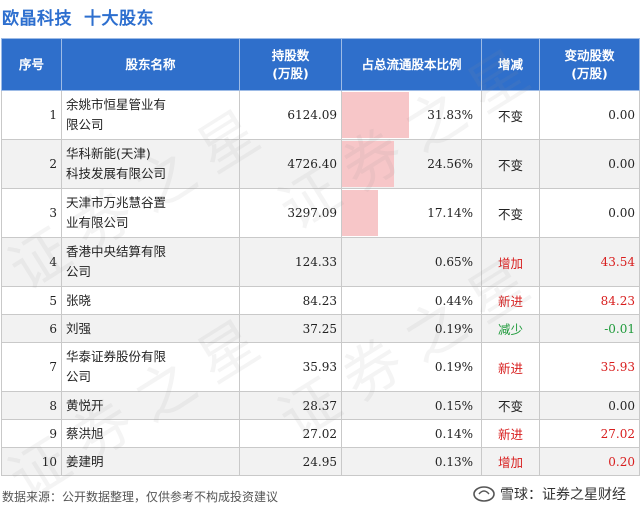 The image size is (640, 510). I want to click on table-row: 4 香港中央结算有限 公司 124.33 0.65% 增加 43.54, so click(320, 262).